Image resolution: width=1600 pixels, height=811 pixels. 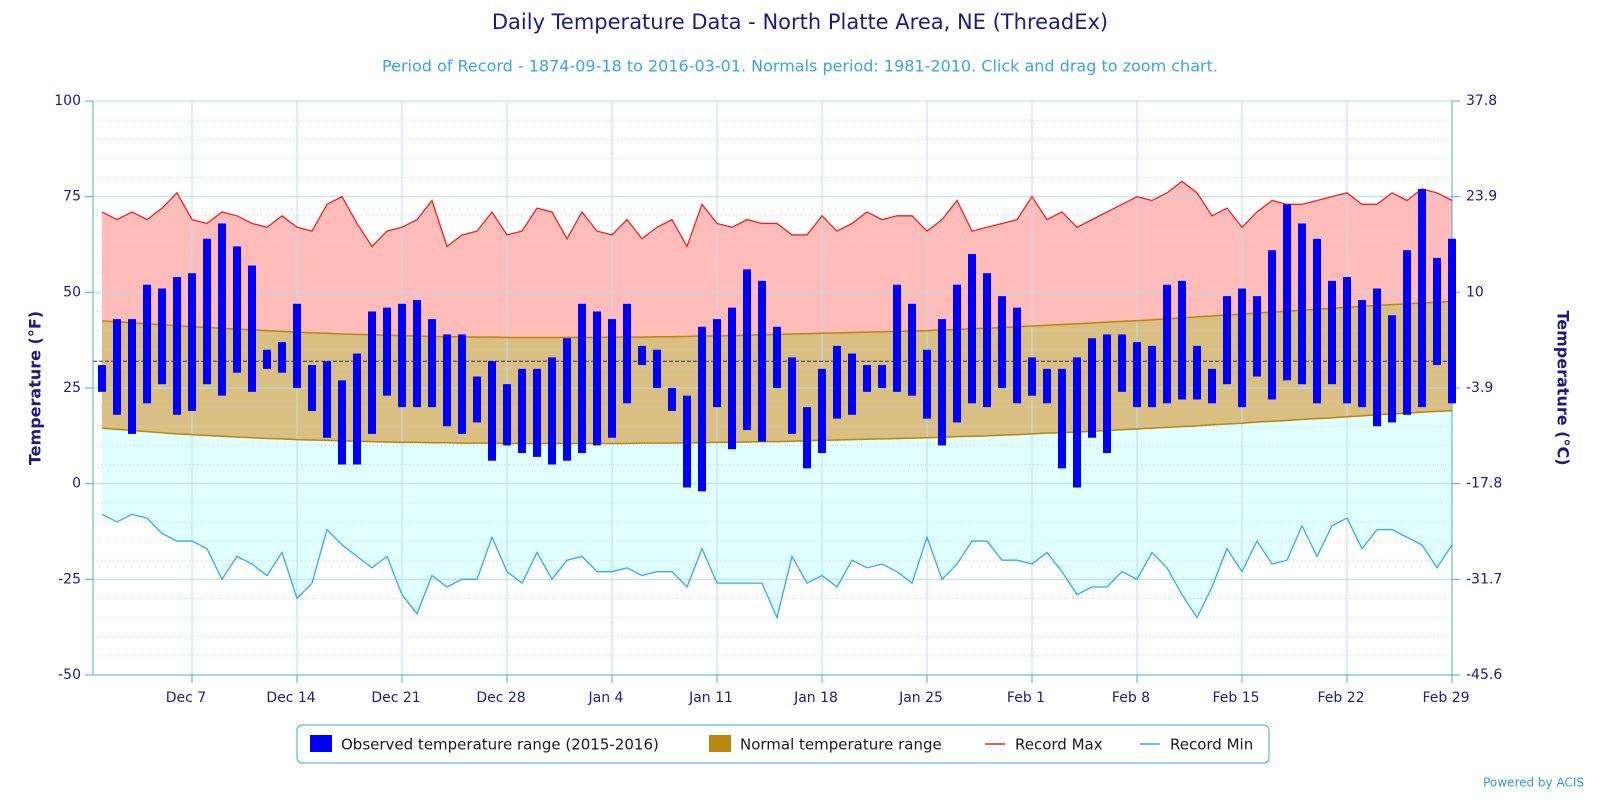 What do you see at coordinates (1484, 579) in the screenshot?
I see `y2-tick-label: -31.7` at bounding box center [1484, 579].